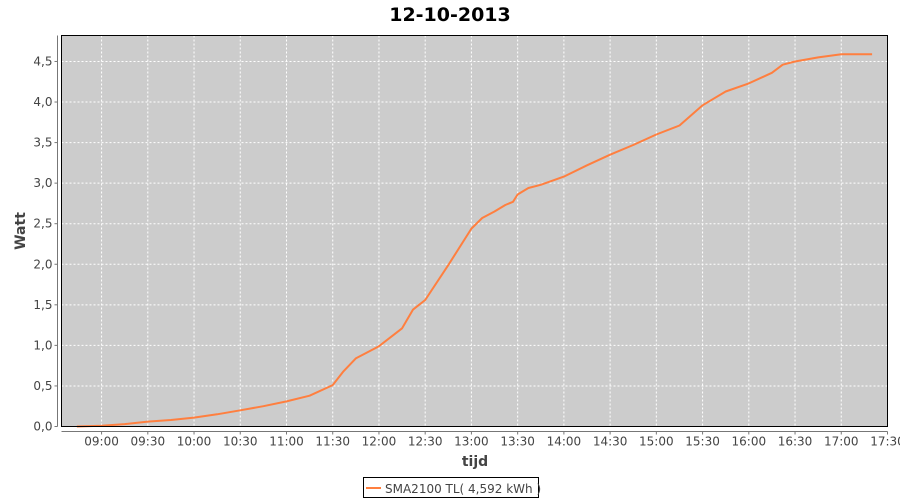  Describe the element at coordinates (517, 442) in the screenshot. I see `x-tick-label: 13:30` at that location.